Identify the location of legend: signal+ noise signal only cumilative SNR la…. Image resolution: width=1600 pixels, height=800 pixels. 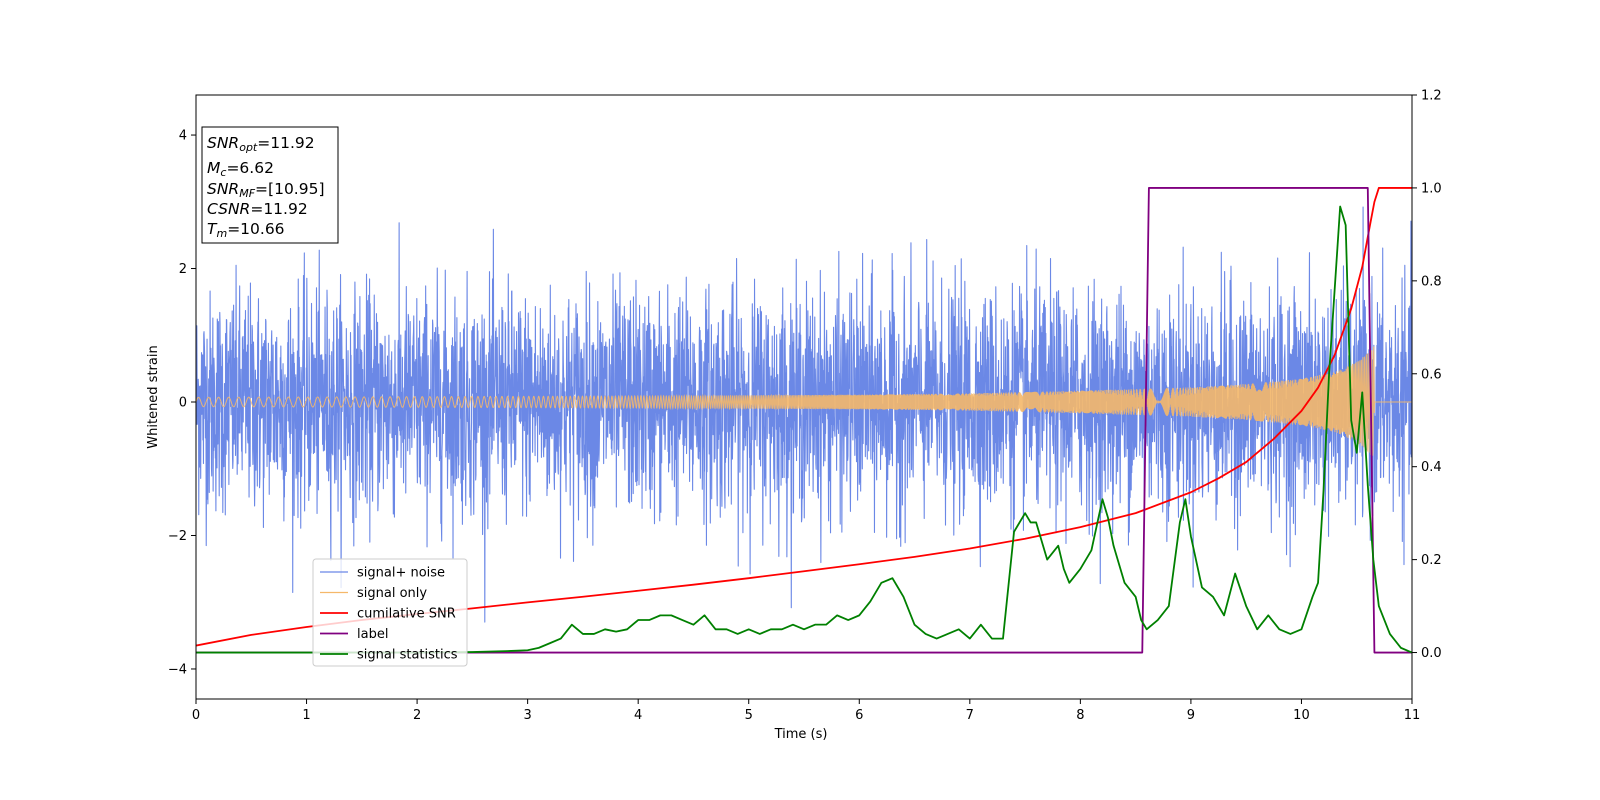
(390, 612).